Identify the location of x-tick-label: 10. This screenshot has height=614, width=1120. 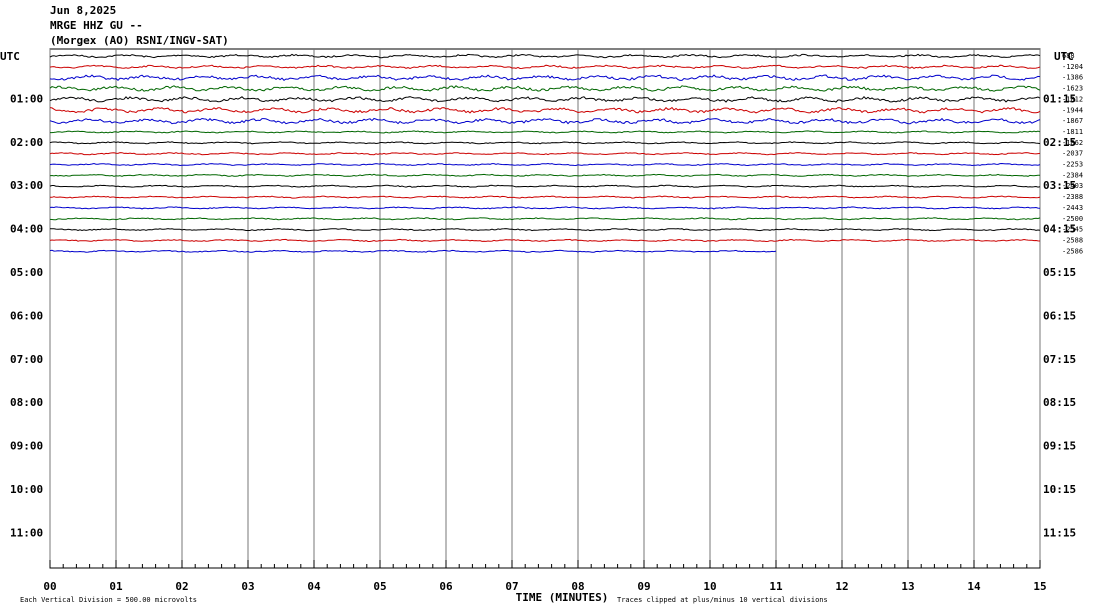
(709, 586).